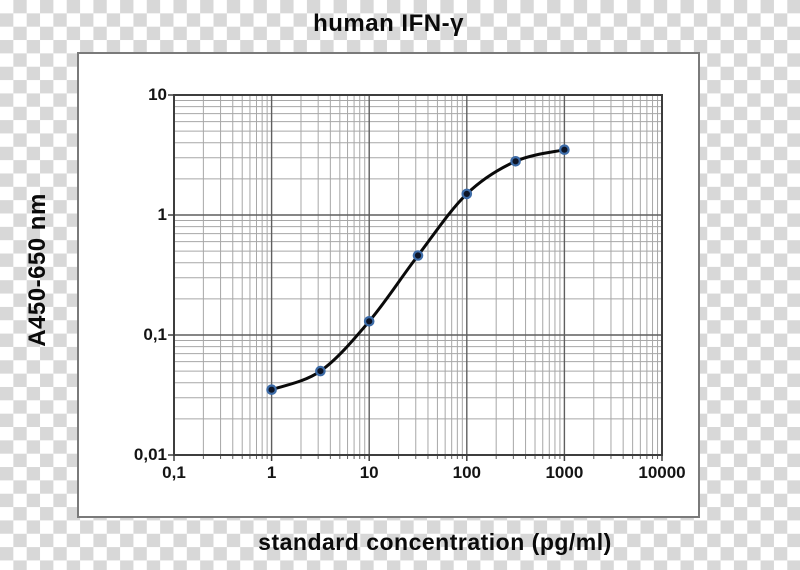 Image resolution: width=800 pixels, height=570 pixels. I want to click on x-axis-label: standard concentration (pg/ml), so click(435, 542).